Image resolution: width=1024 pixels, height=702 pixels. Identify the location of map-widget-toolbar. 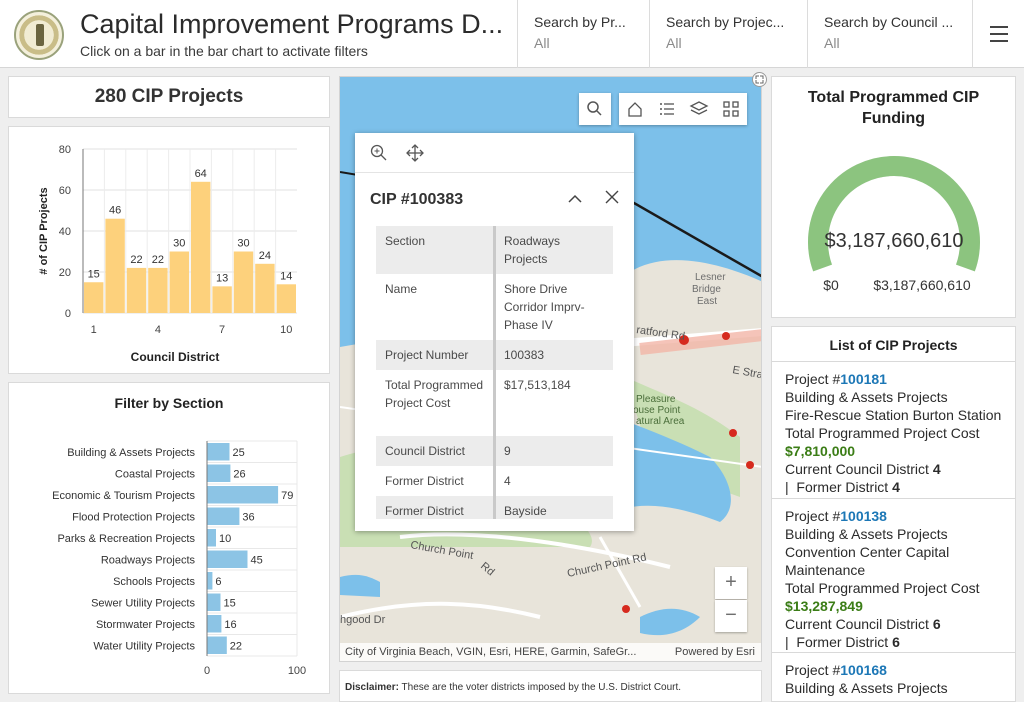
(683, 109).